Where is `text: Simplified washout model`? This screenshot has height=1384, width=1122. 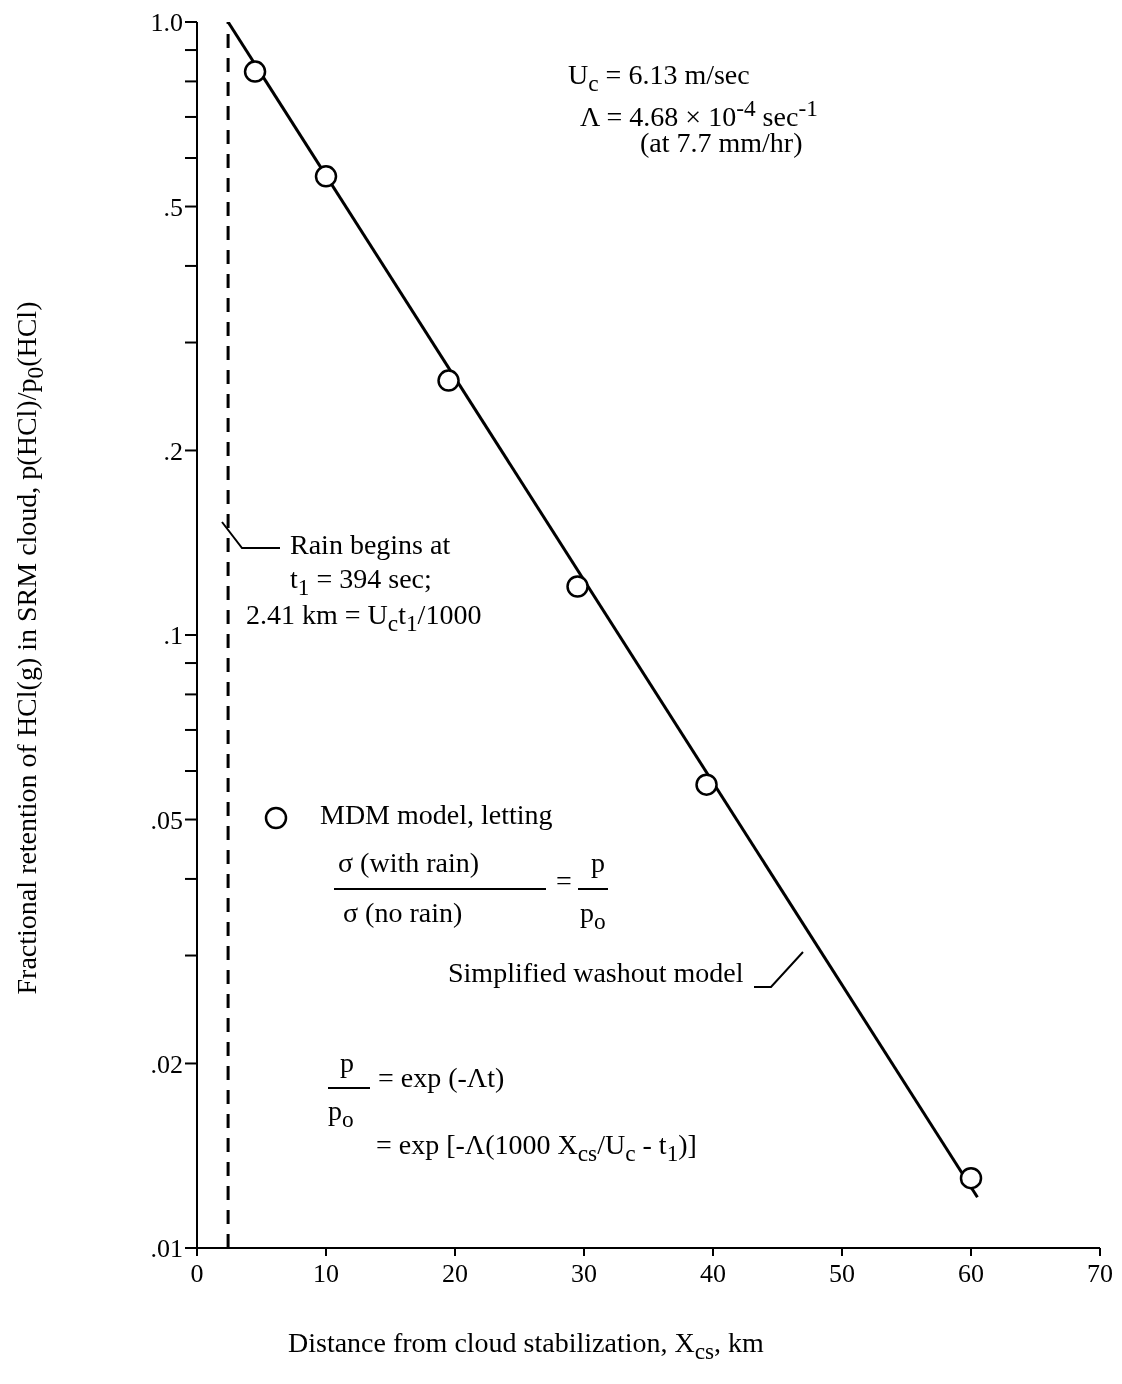
text: Simplified washout model is located at coordinates (596, 973).